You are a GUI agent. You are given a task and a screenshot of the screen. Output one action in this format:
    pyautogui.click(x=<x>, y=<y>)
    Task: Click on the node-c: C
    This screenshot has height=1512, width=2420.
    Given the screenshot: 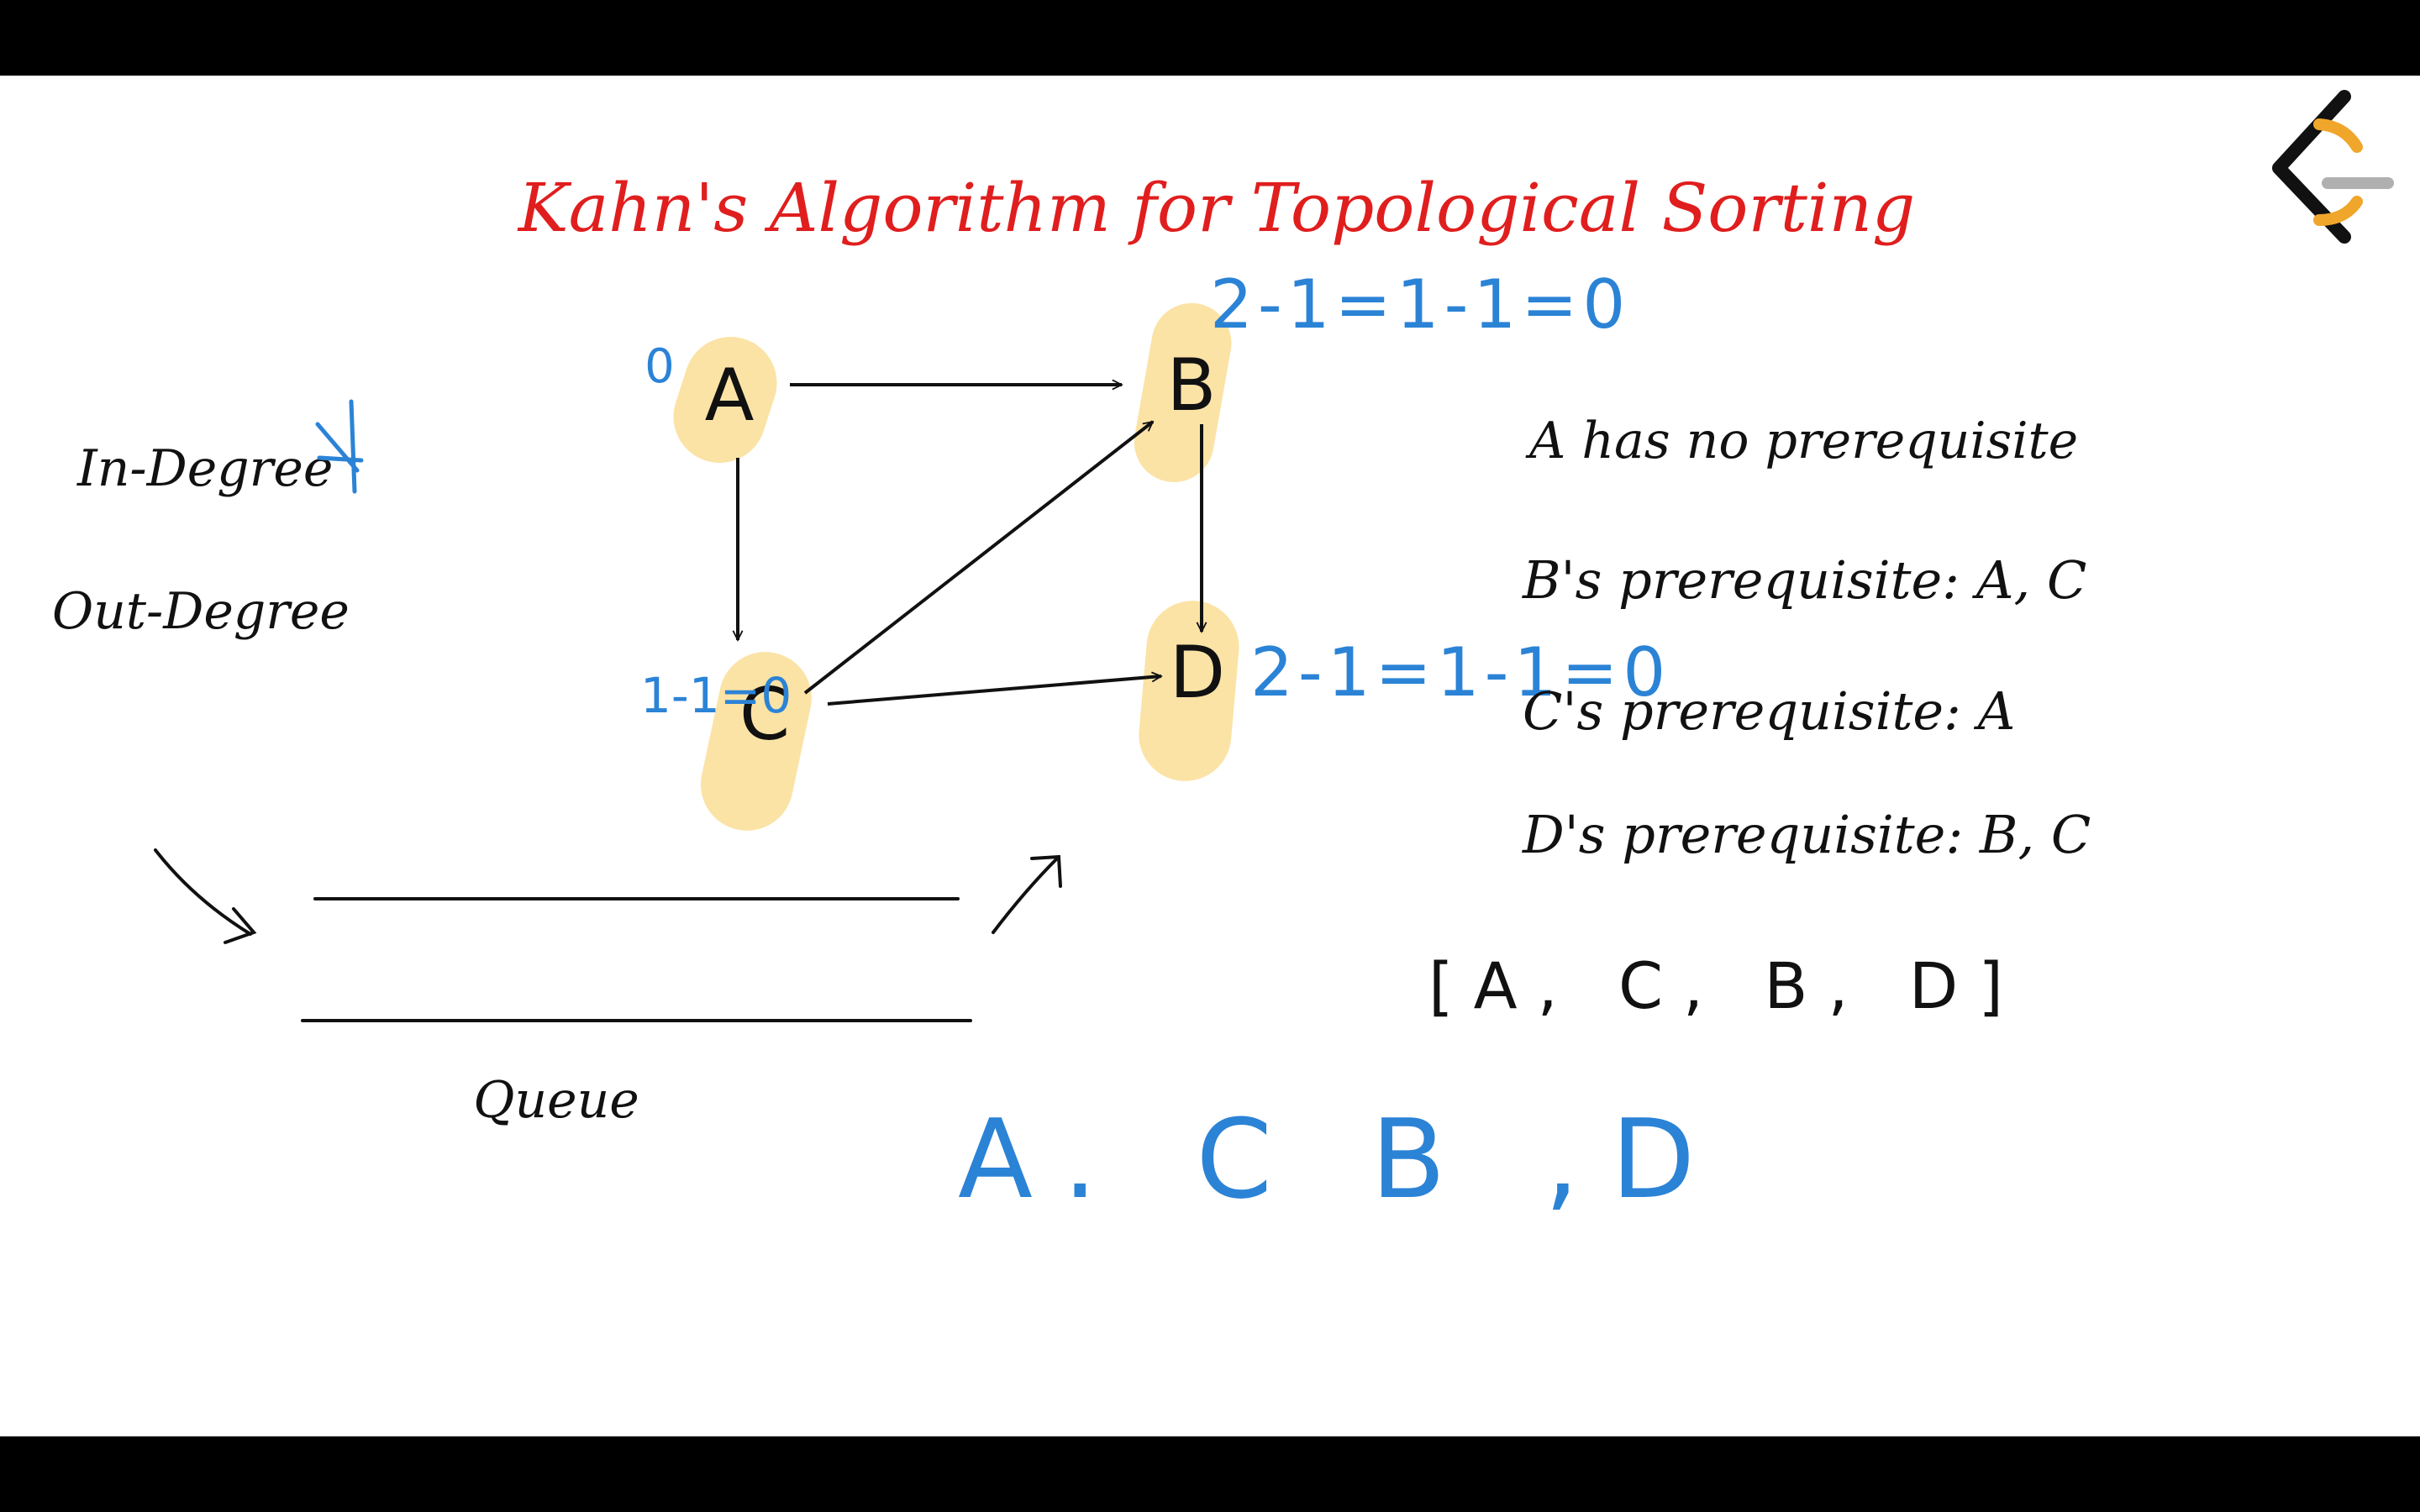 What is the action you would take?
    pyautogui.click(x=764, y=715)
    